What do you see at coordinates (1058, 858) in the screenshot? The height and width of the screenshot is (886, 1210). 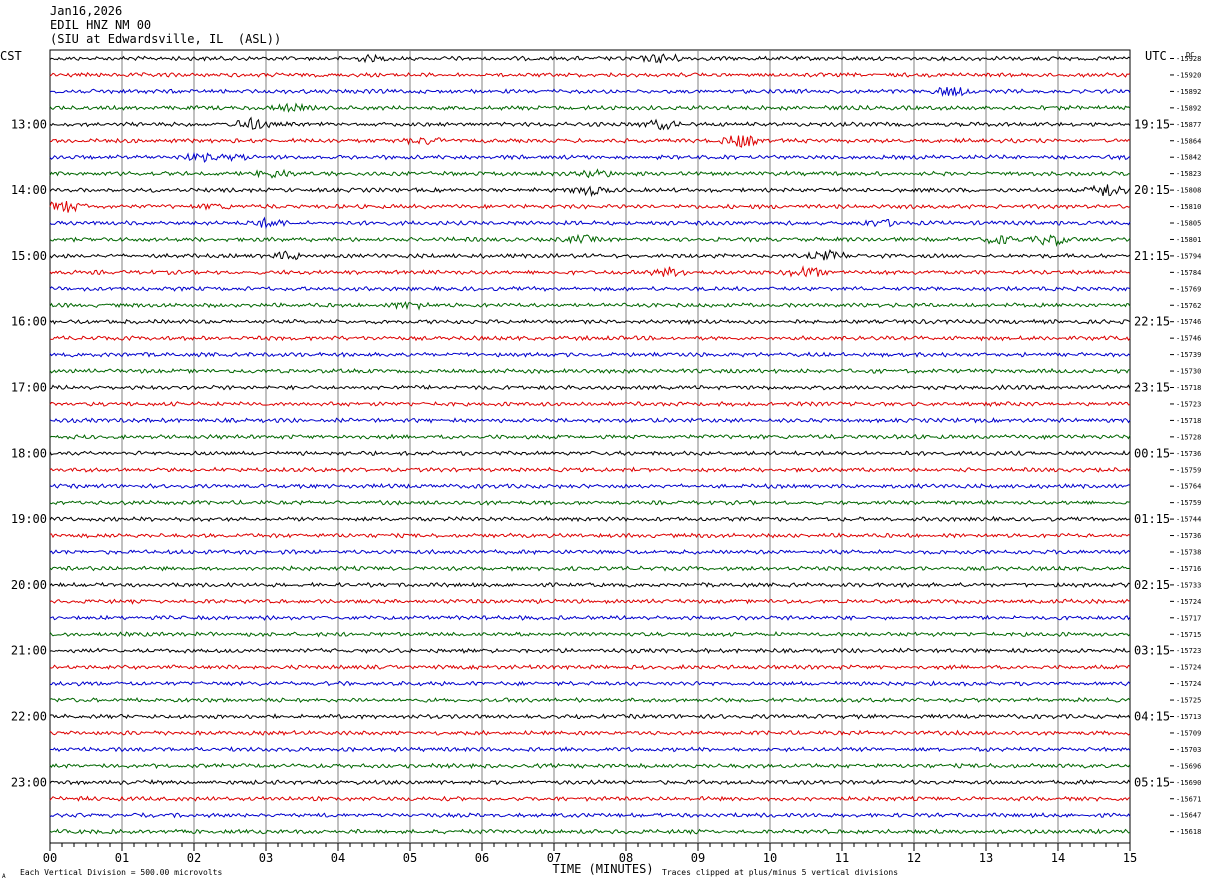 I see `x-tick-label: 14` at bounding box center [1058, 858].